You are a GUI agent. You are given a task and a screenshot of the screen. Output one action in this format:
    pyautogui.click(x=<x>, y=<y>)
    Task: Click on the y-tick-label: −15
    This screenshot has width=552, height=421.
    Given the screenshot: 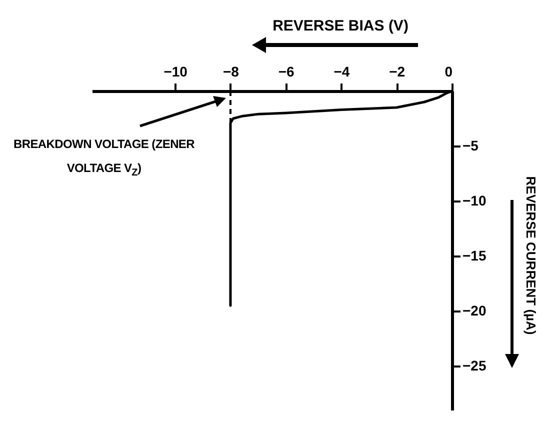 What is the action you would take?
    pyautogui.click(x=474, y=256)
    